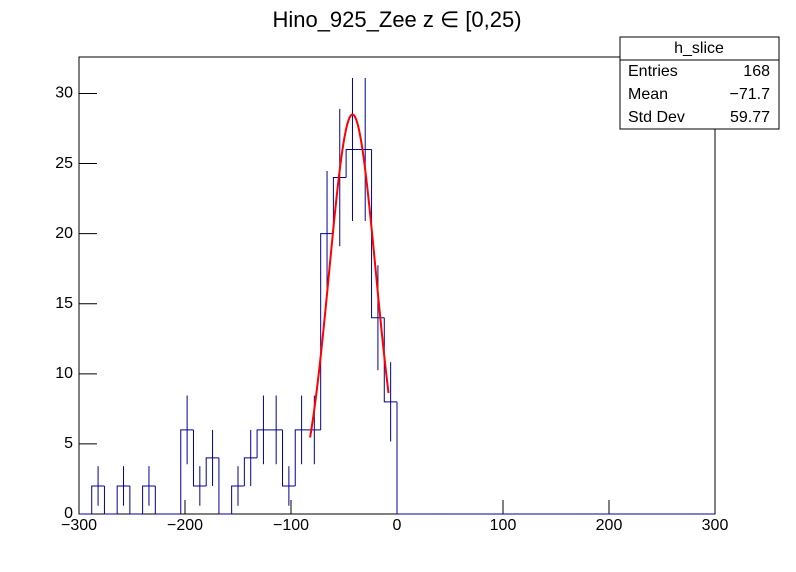 Image resolution: width=796 pixels, height=572 pixels. I want to click on y-tick-label: 20, so click(64, 233).